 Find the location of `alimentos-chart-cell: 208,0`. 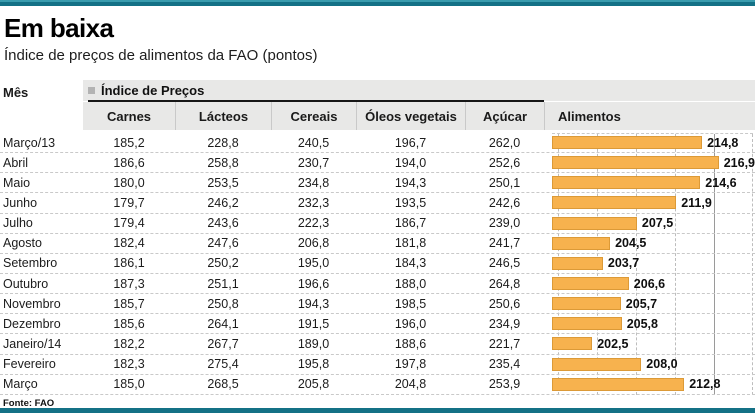

alimentos-chart-cell: 208,0 is located at coordinates (649, 364).